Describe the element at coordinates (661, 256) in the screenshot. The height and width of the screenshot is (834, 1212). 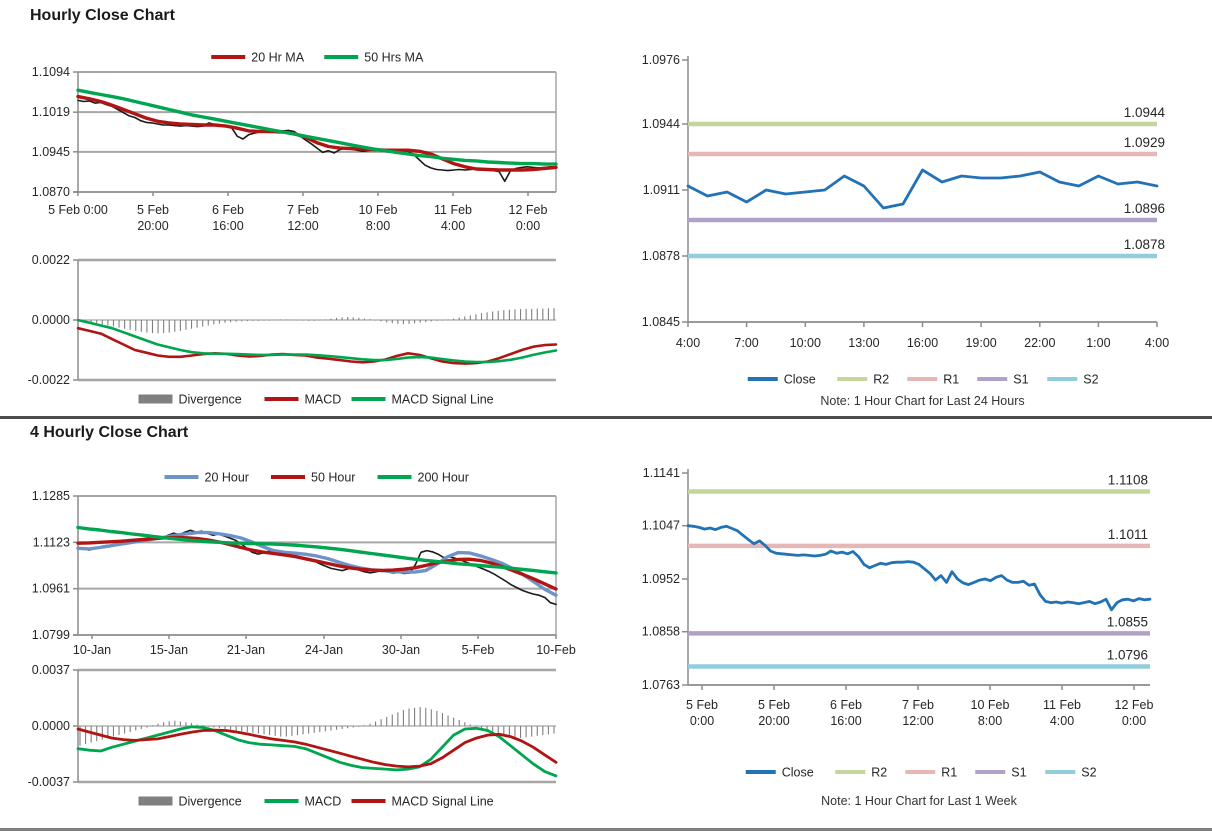
I see `y-tick-label: 1.0878` at that location.